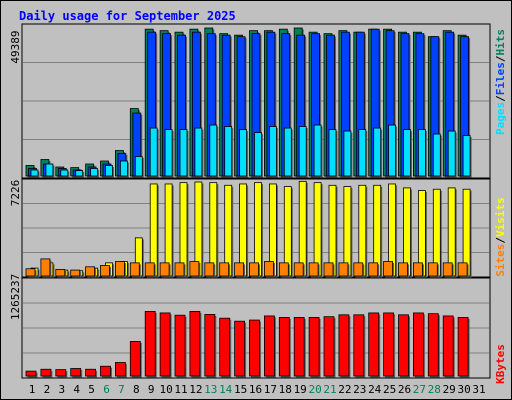 This screenshot has width=512, height=400. Describe the element at coordinates (314, 389) in the screenshot. I see `x-axis-label-day-20: 20` at that location.